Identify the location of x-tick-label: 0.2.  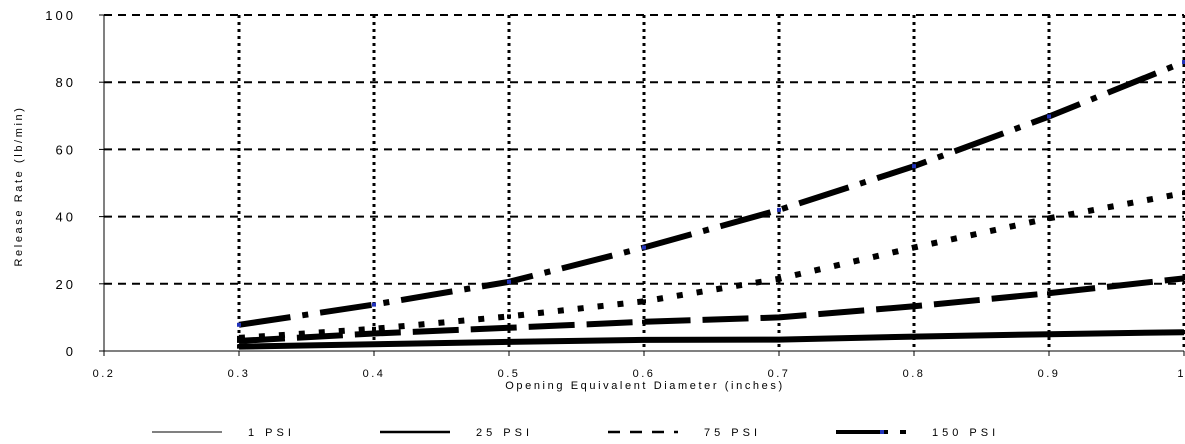
(104, 374).